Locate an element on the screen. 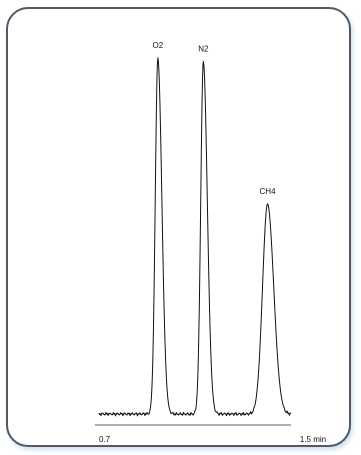  peak-apex-n2 is located at coordinates (203, 61).